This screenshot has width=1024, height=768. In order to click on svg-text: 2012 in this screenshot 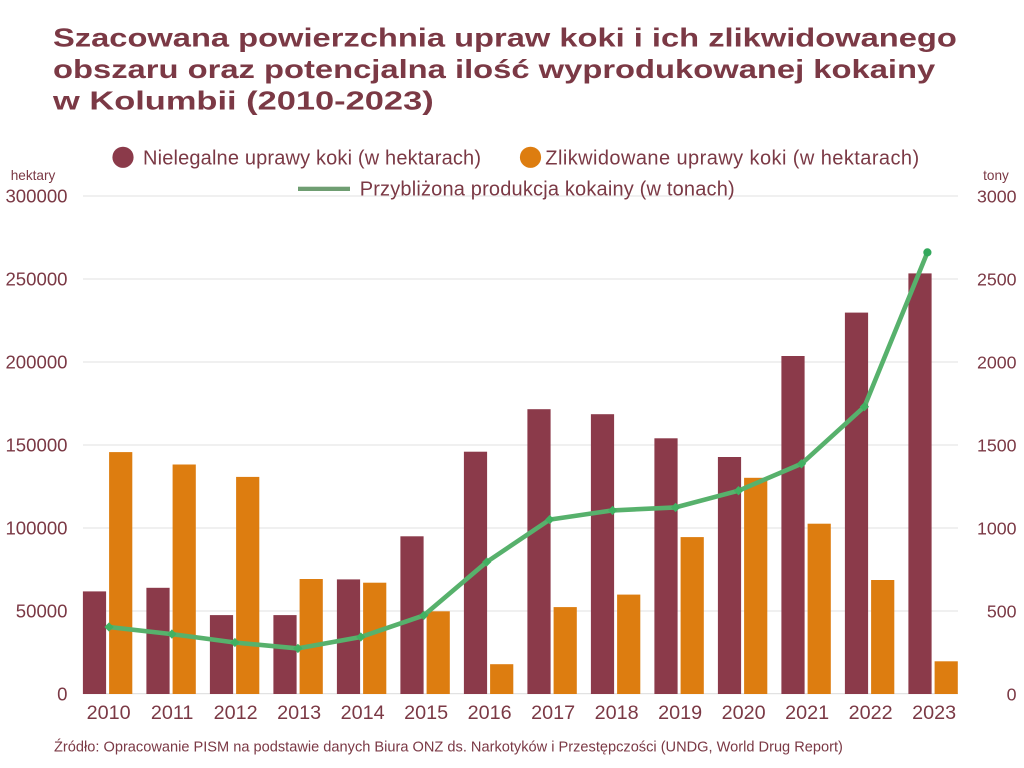, I will do `click(236, 713)`.